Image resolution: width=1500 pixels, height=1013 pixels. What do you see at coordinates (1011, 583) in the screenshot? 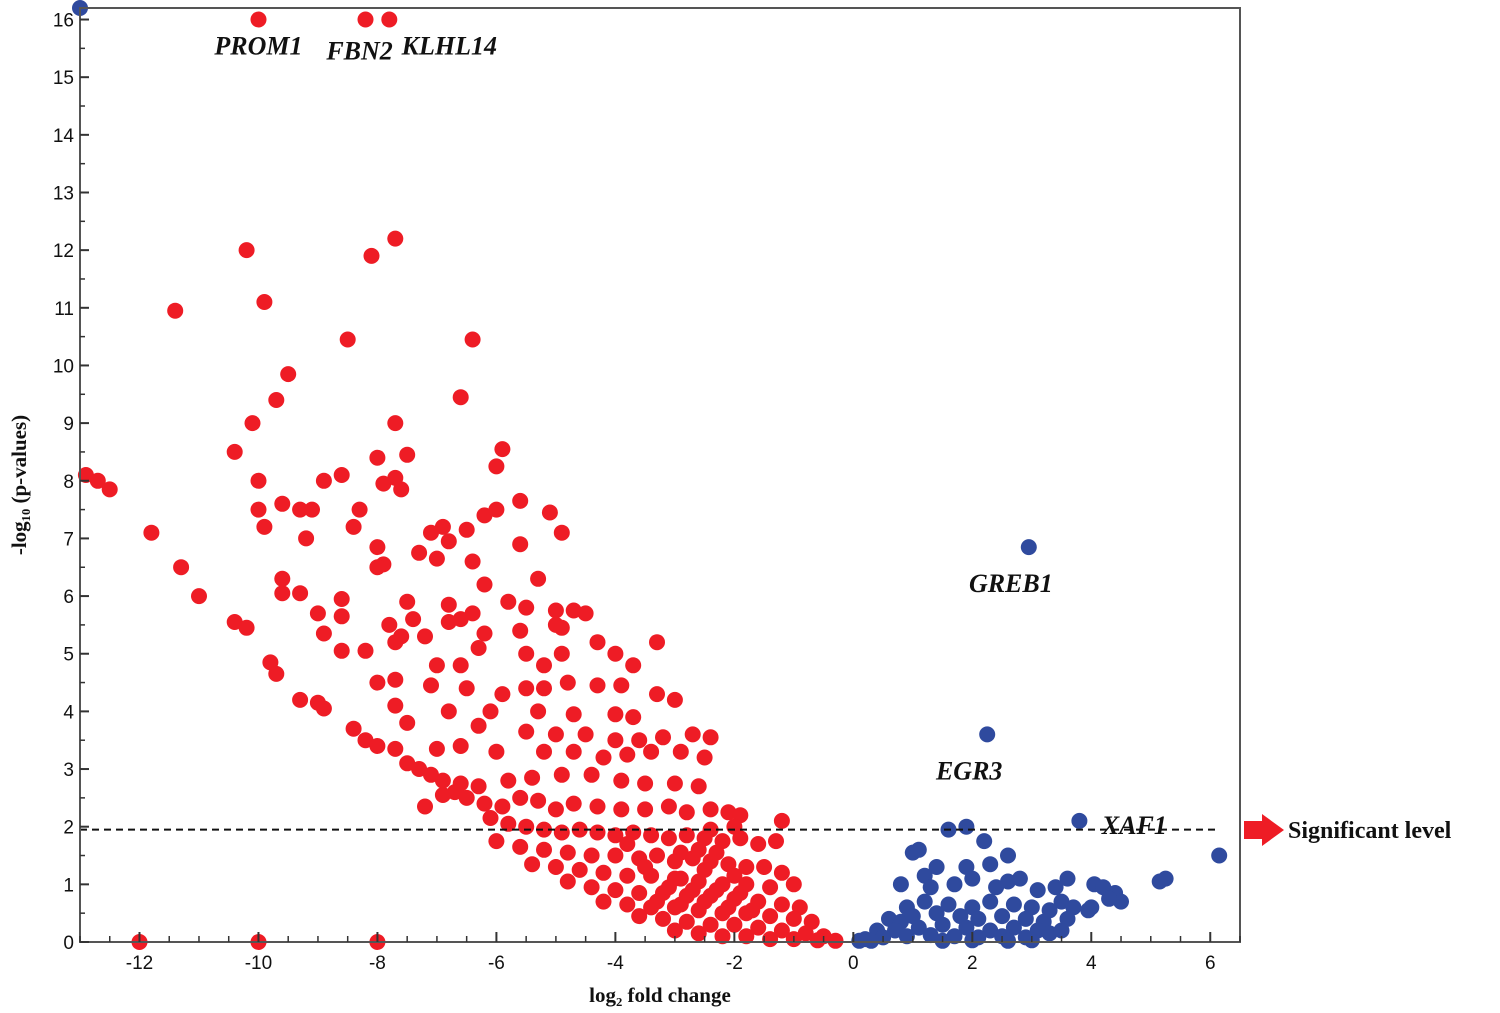
I see `gene-label-greb1: GREB1` at bounding box center [1011, 583].